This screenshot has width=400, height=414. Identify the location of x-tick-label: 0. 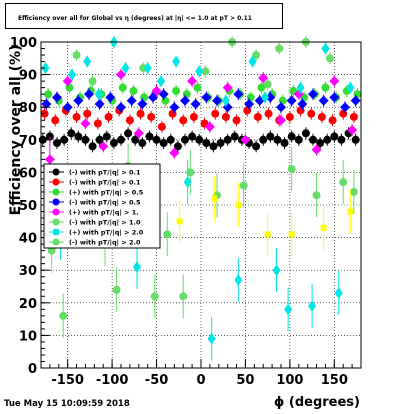
(200, 380).